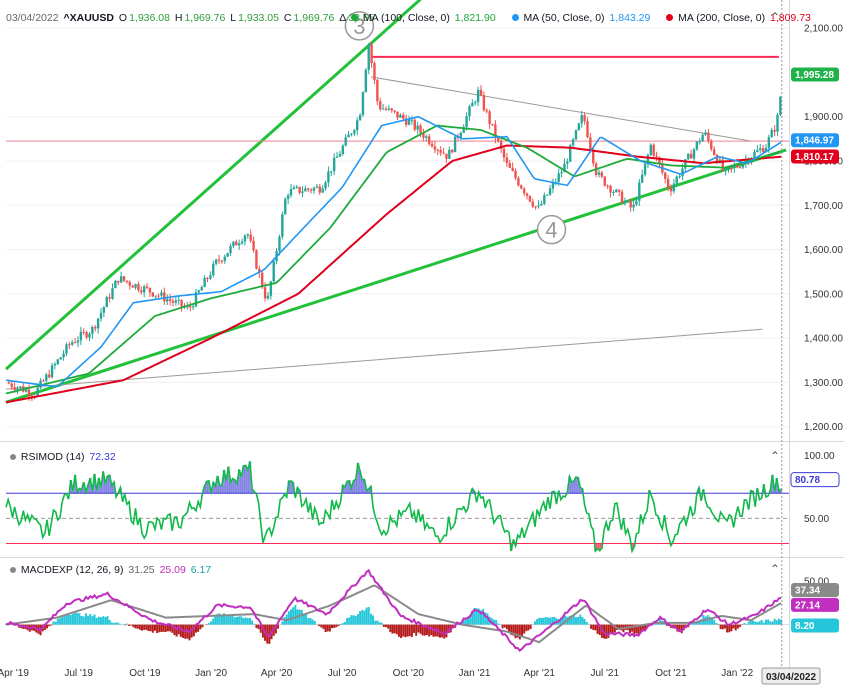 This screenshot has width=844, height=697. What do you see at coordinates (13, 457) in the screenshot?
I see `rsi-swatch` at bounding box center [13, 457].